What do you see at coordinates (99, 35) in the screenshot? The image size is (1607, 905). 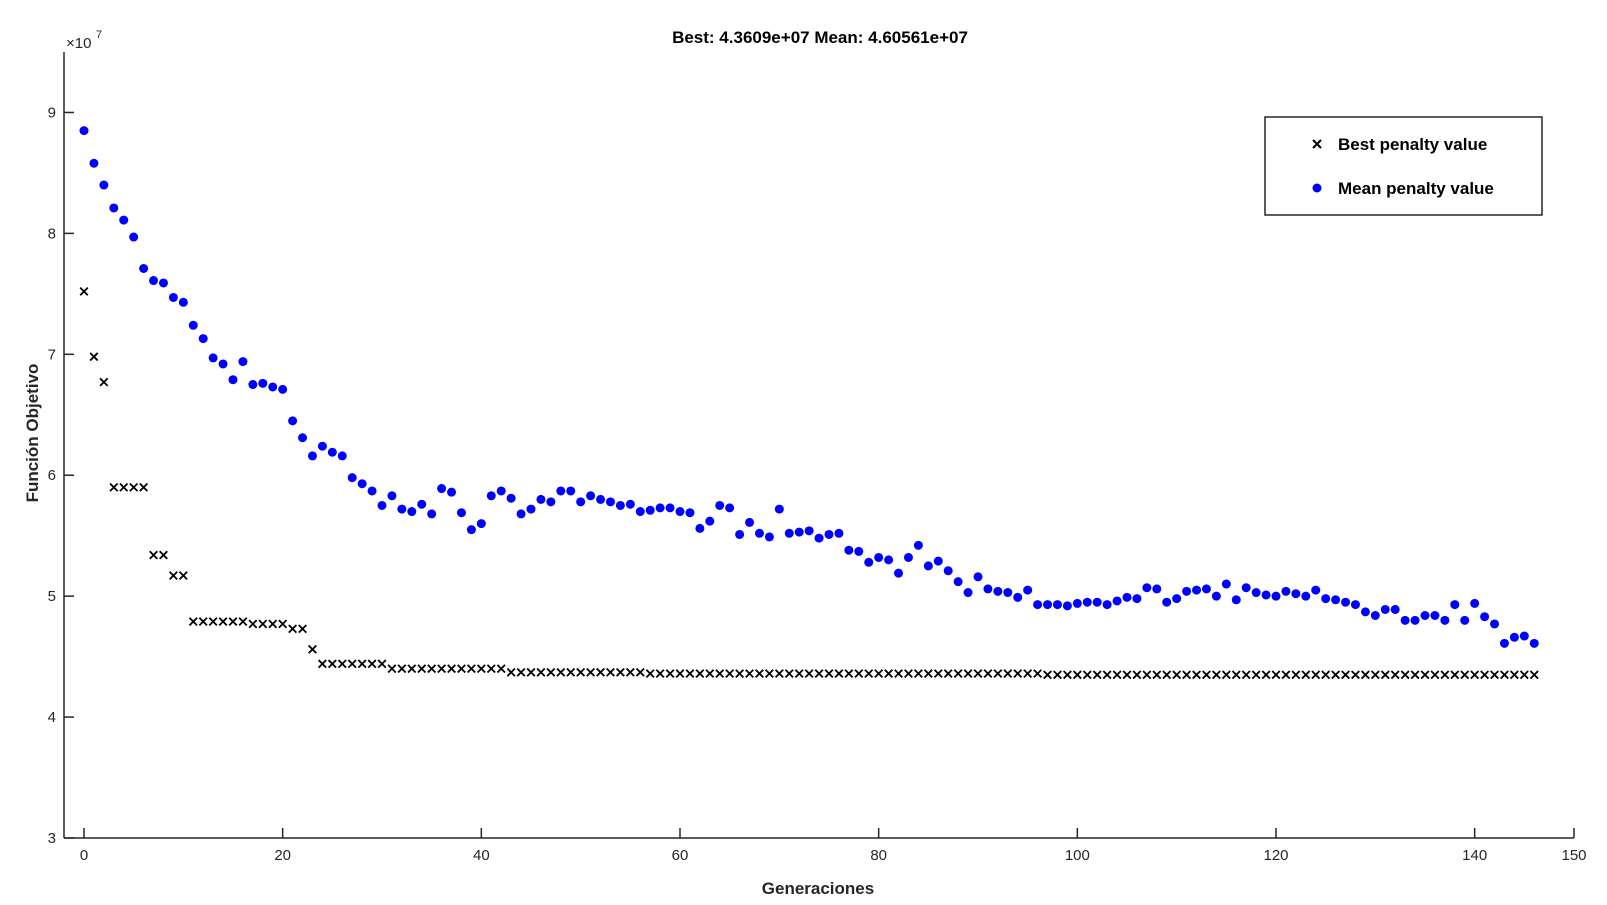 I see `y-exponent-power: 7` at bounding box center [99, 35].